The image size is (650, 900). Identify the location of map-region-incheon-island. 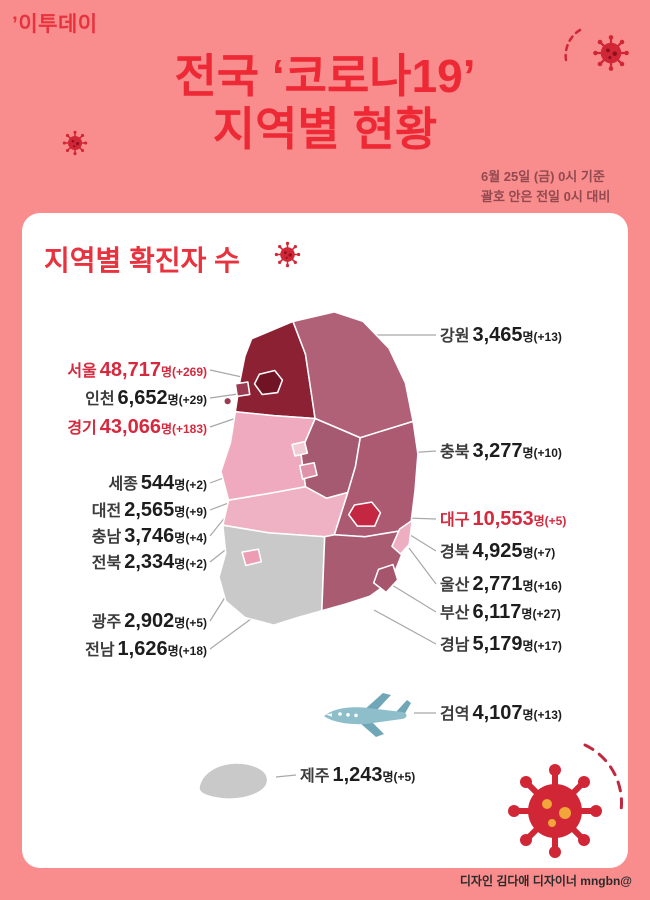
(228, 401).